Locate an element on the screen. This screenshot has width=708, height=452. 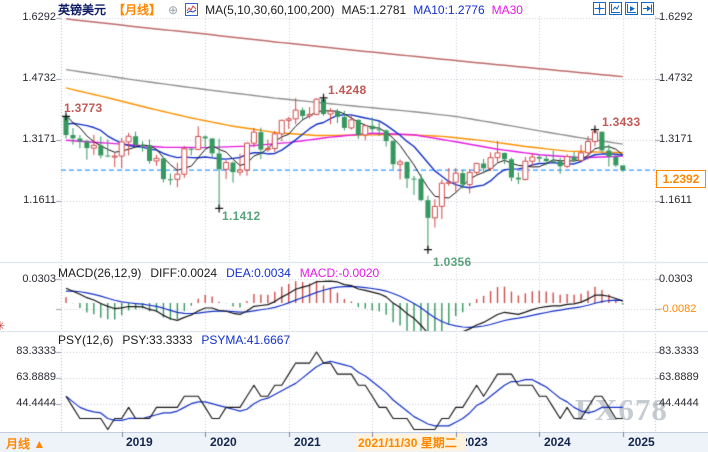
symbol-name: 英镑美元 is located at coordinates (82, 10).